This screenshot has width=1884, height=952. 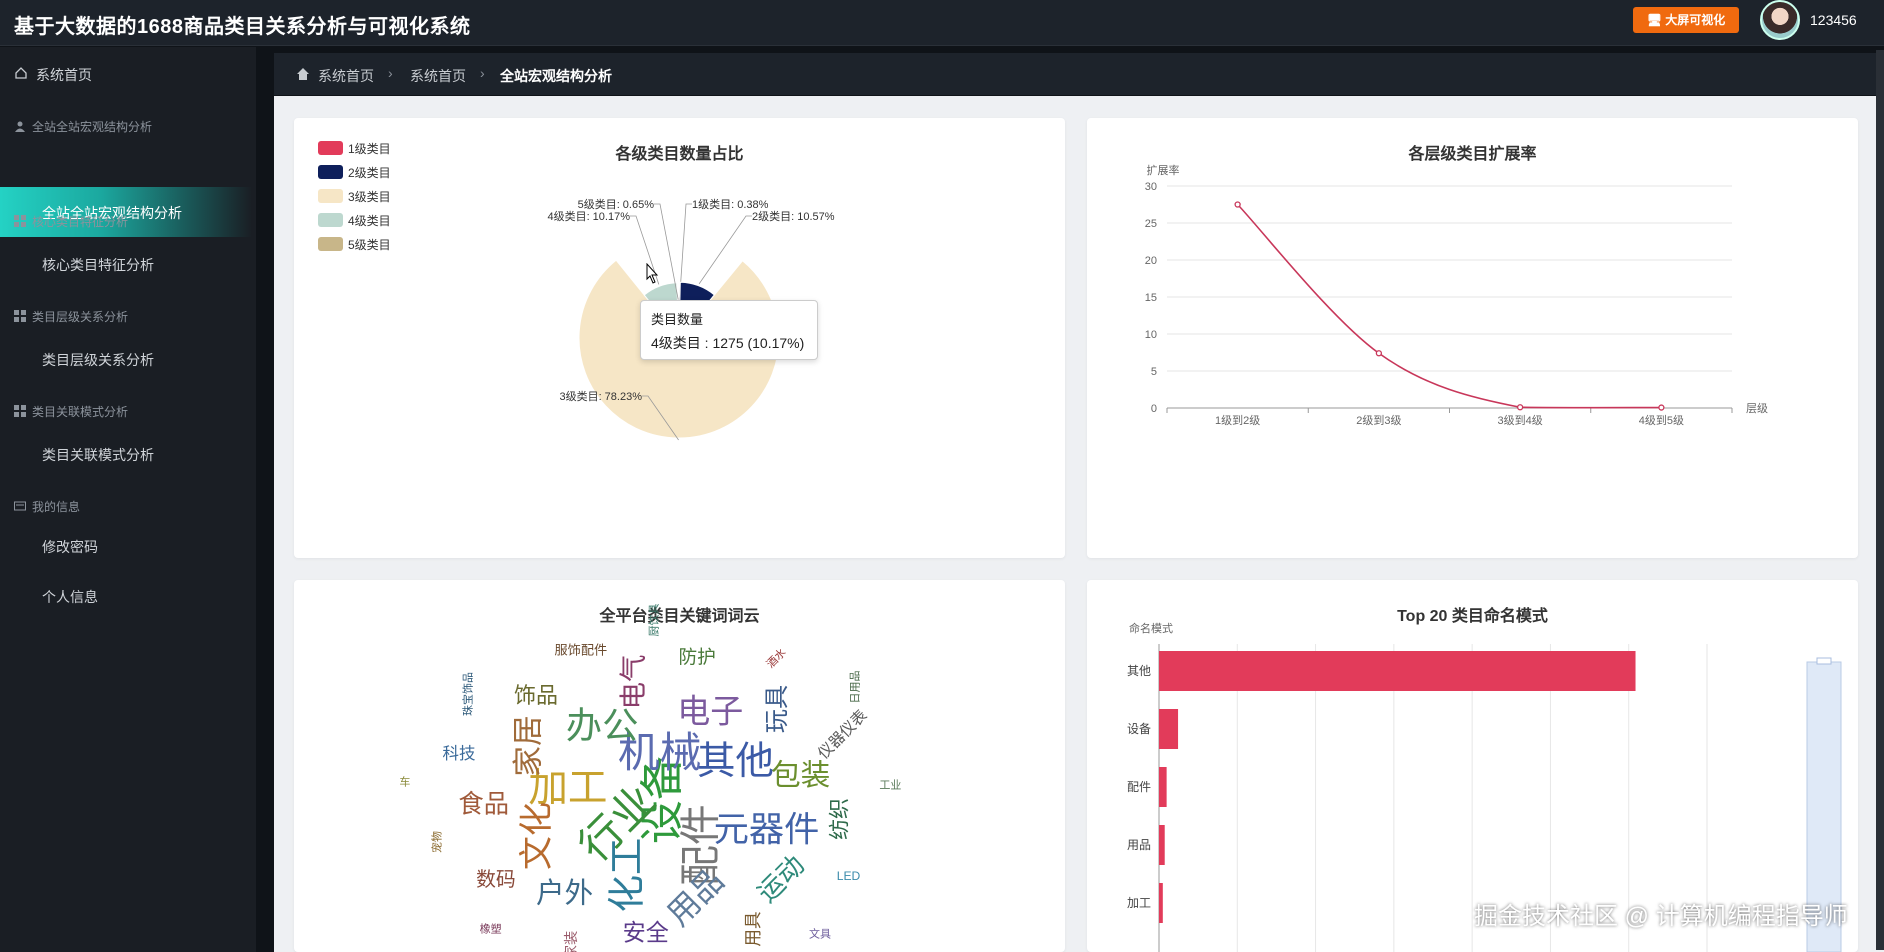 What do you see at coordinates (776, 658) in the screenshot?
I see `wordcloud-word: 酒水` at bounding box center [776, 658].